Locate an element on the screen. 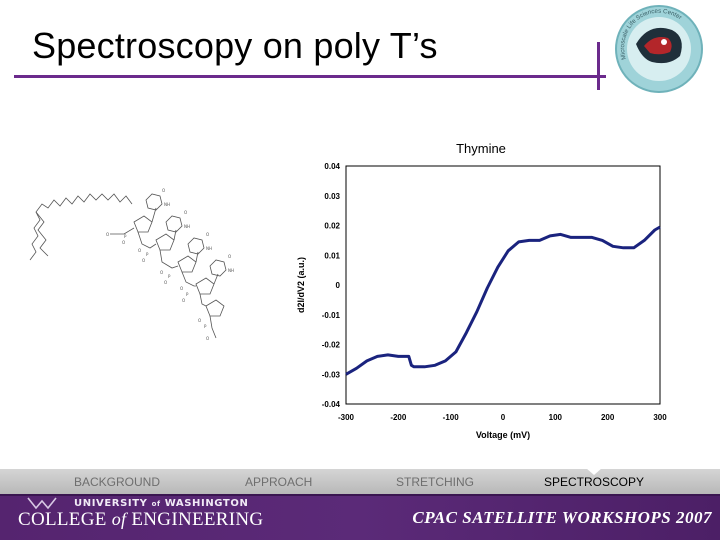 The height and width of the screenshot is (540, 720). center-logo: Microscale Life Sciences Center is located at coordinates (659, 49).